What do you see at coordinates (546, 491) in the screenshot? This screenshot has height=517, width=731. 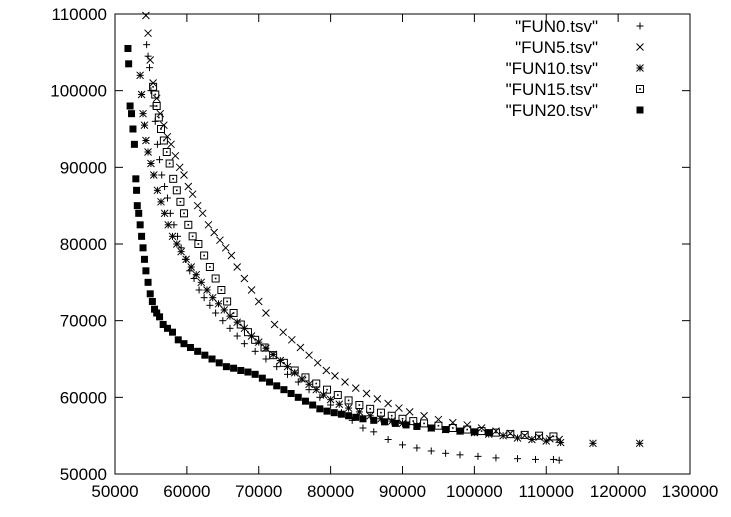 I see `x-tick-label: 110000` at bounding box center [546, 491].